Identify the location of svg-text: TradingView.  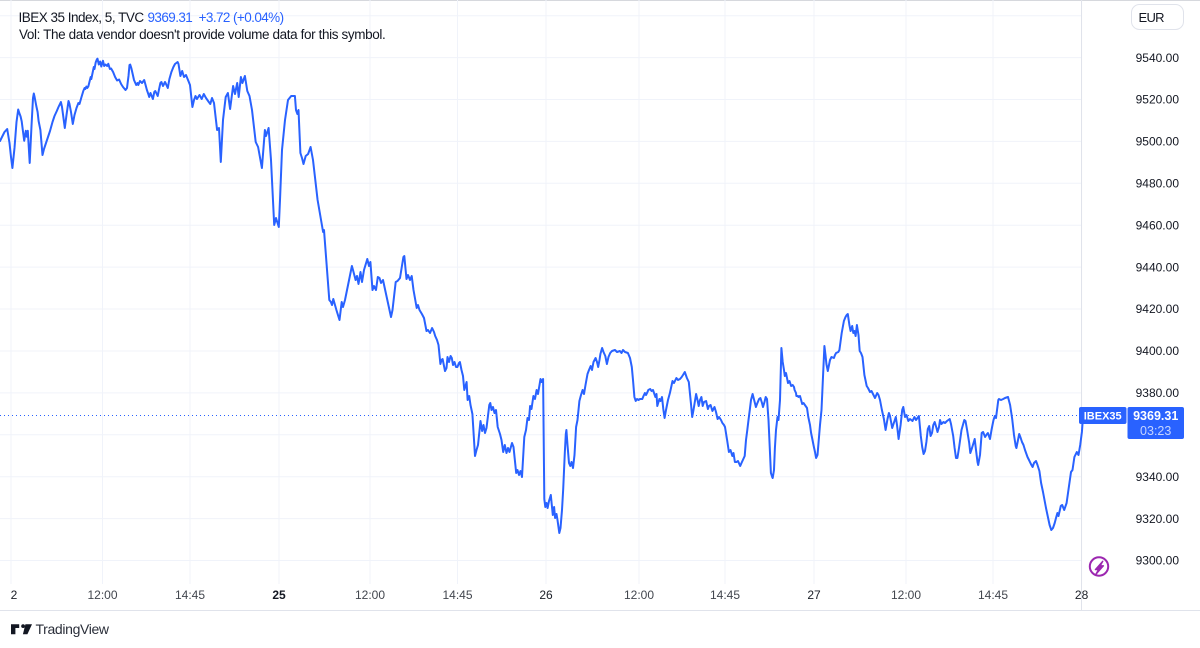
(73, 629).